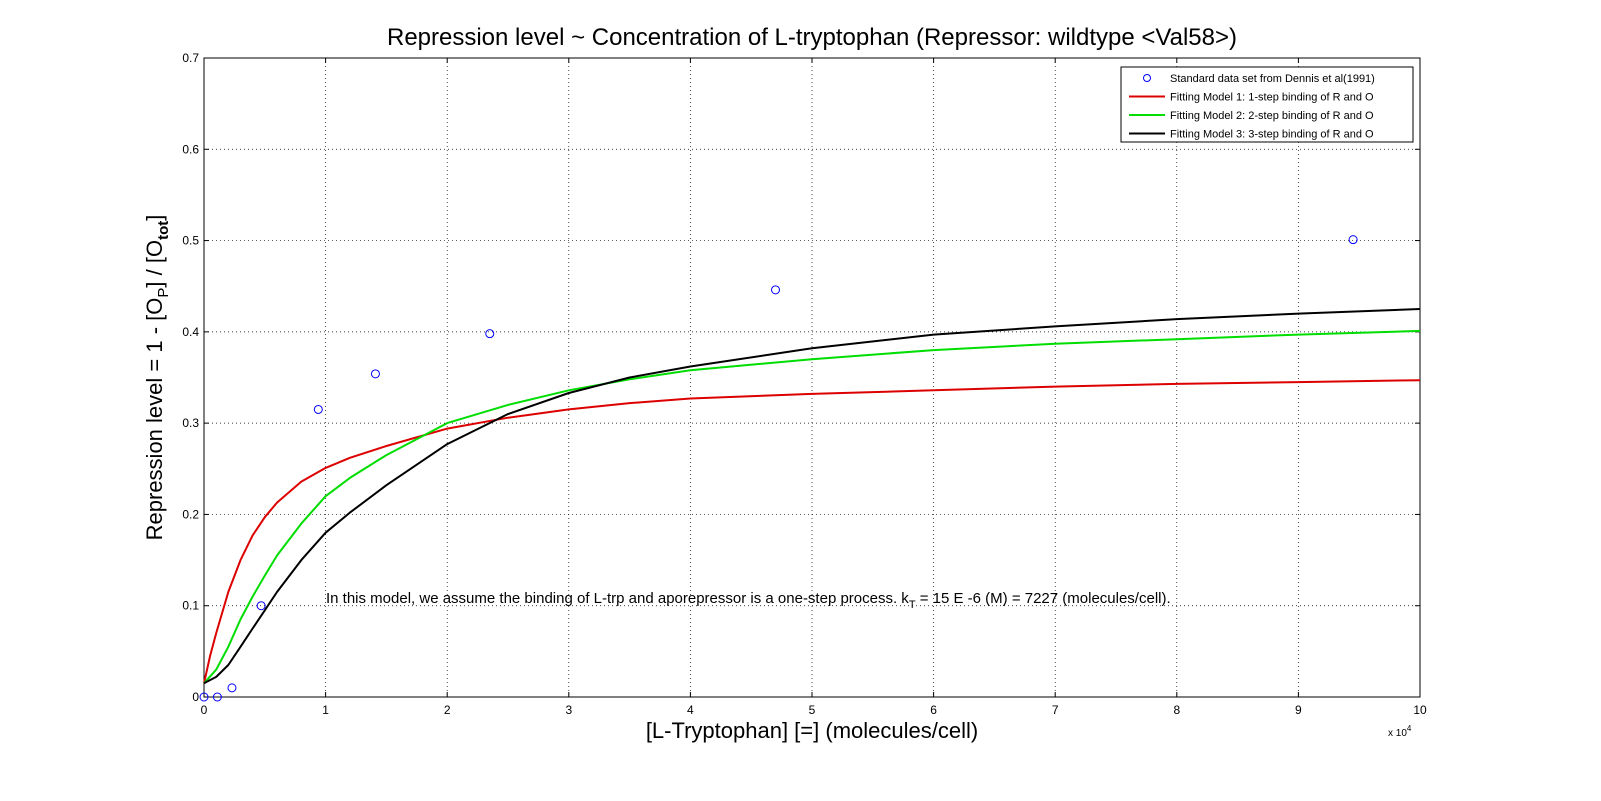 This screenshot has width=1601, height=801. What do you see at coordinates (1420, 710) in the screenshot?
I see `x-tick-label: 10` at bounding box center [1420, 710].